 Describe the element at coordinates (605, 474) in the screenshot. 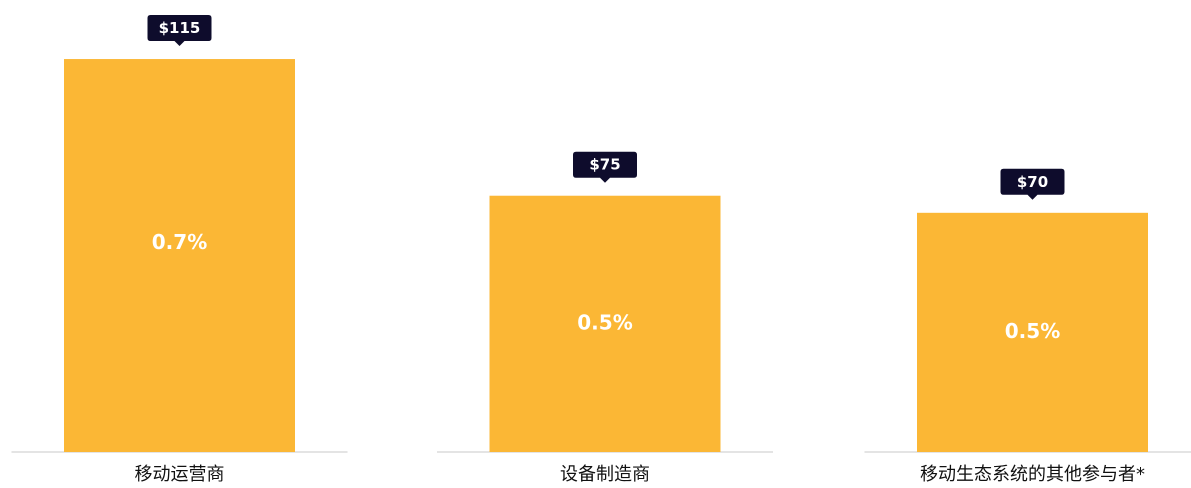

I see `x-tick-label: 设备制造商` at that location.